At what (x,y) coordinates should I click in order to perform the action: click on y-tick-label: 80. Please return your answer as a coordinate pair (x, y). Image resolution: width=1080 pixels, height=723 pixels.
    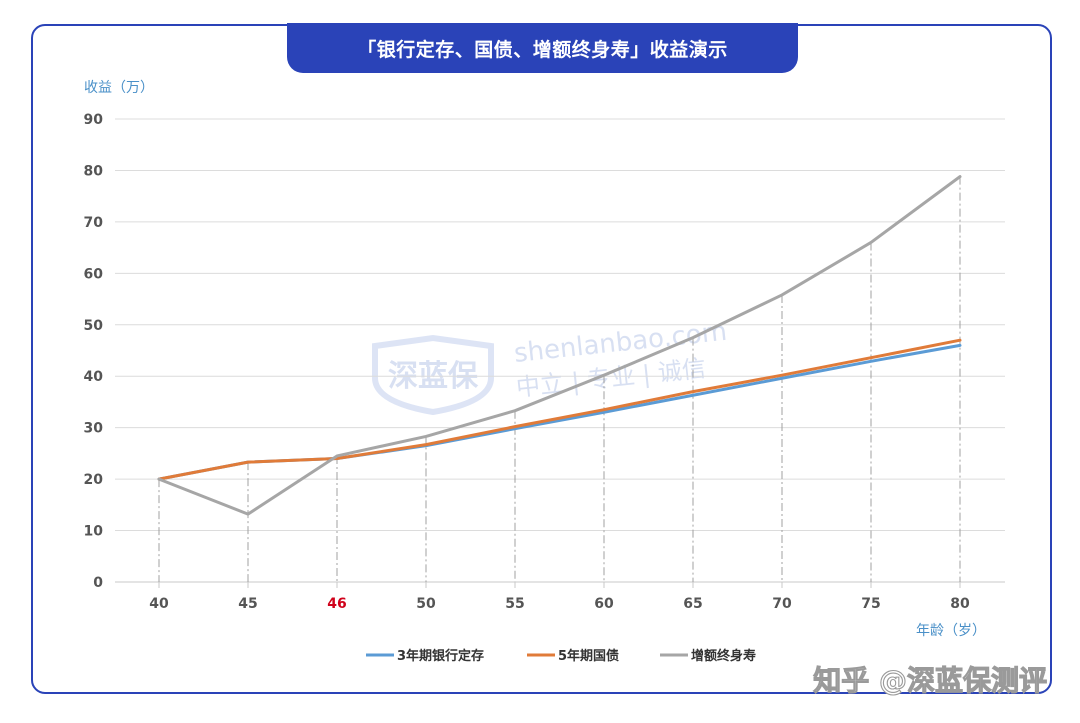
    Looking at the image, I should click on (94, 171).